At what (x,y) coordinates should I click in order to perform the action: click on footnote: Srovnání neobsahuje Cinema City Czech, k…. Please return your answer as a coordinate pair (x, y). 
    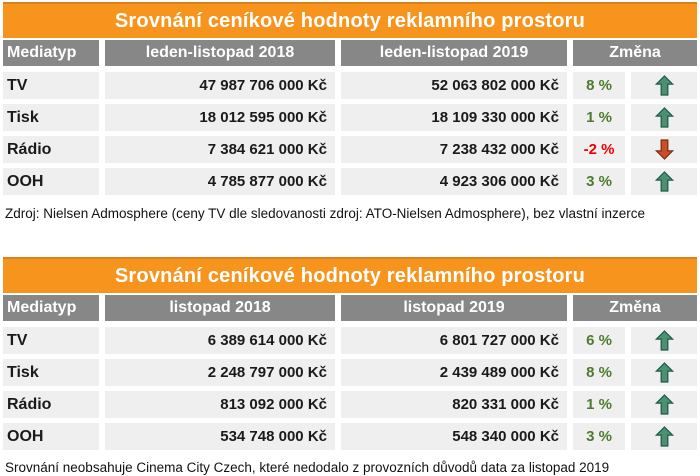
    Looking at the image, I should click on (307, 467).